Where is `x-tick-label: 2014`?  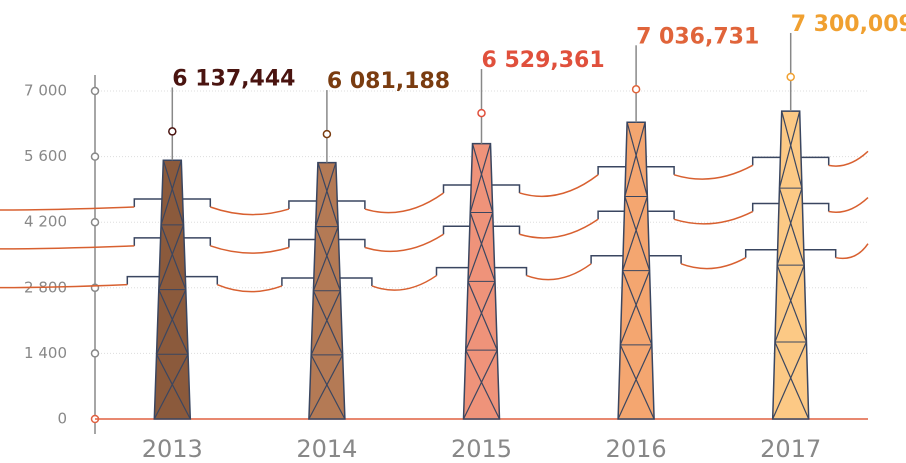 x-tick-label: 2014 is located at coordinates (326, 449).